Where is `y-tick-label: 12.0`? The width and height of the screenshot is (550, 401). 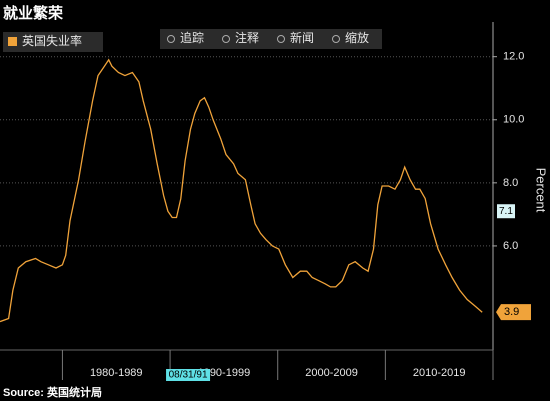 y-tick-label: 12.0 is located at coordinates (513, 57).